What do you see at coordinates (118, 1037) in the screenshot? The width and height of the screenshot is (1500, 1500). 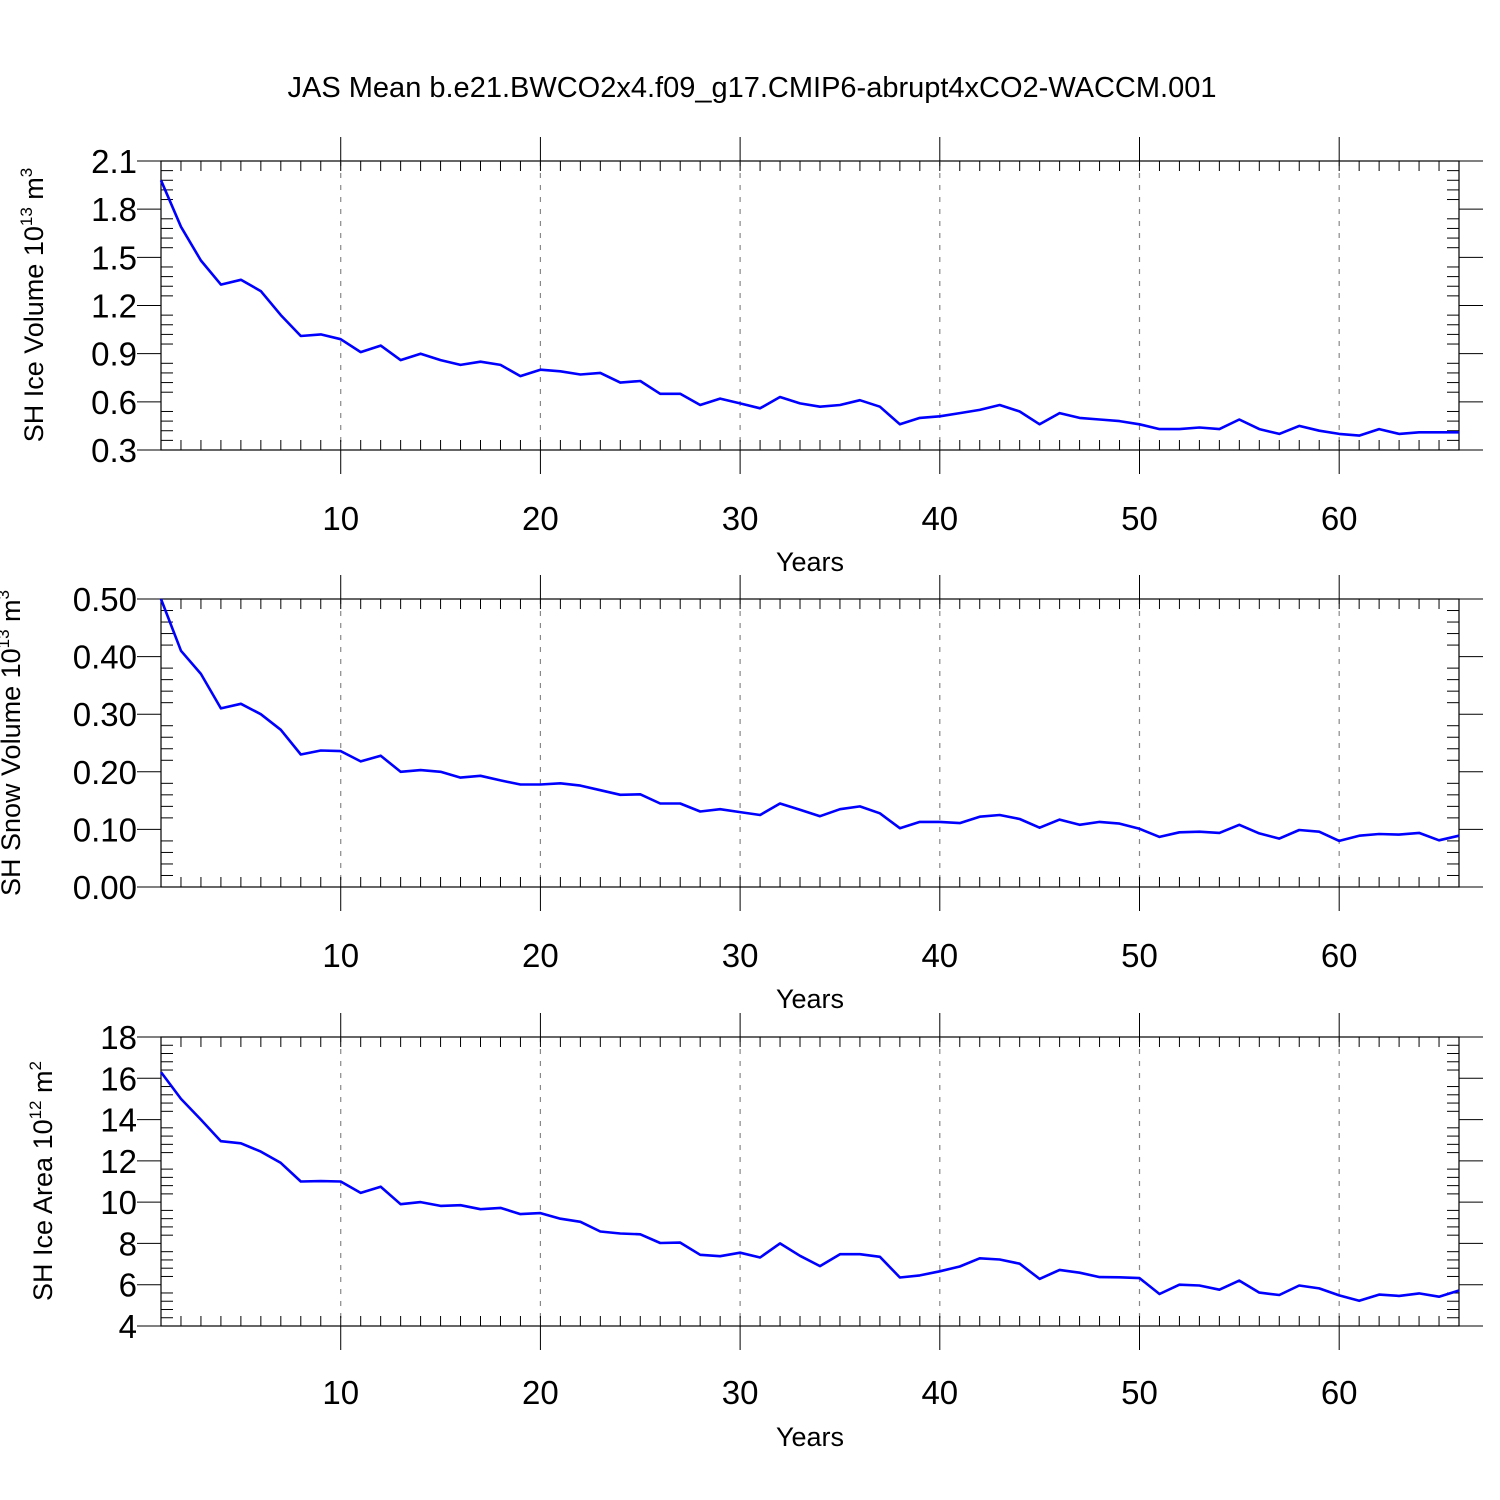 I see `y-tick-label: 18` at bounding box center [118, 1037].